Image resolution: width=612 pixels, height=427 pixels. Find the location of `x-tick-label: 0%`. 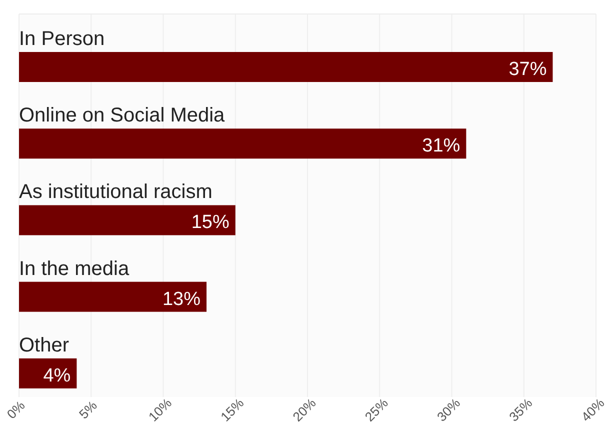

x-tick-label: 0% is located at coordinates (16, 410).